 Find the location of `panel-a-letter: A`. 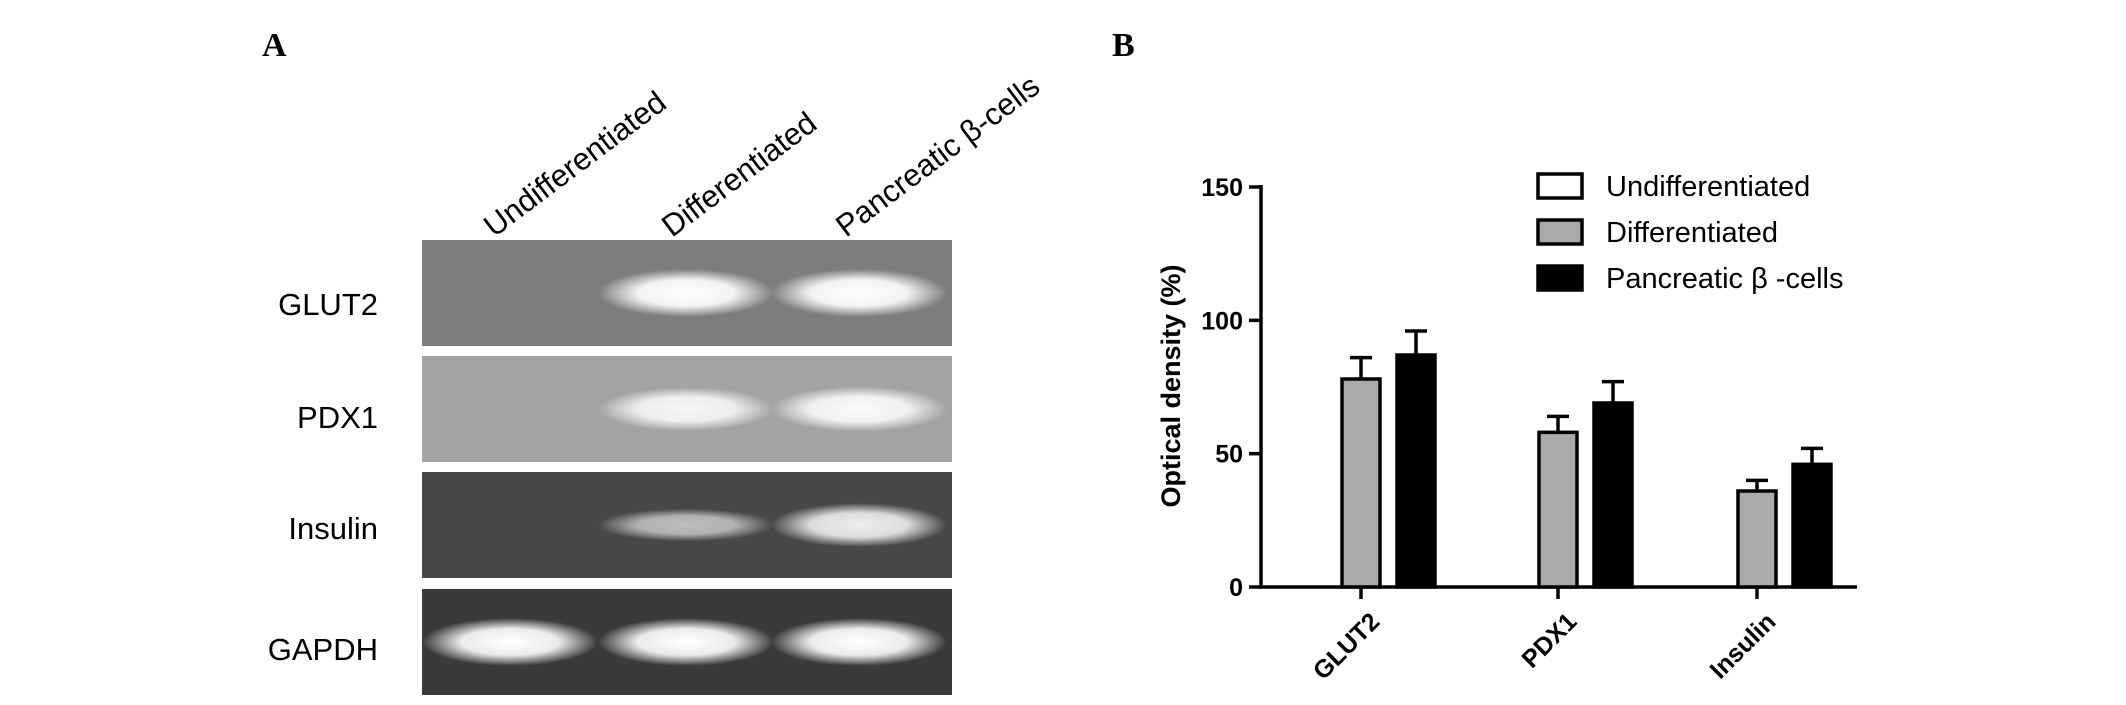

panel-a-letter: A is located at coordinates (274, 45).